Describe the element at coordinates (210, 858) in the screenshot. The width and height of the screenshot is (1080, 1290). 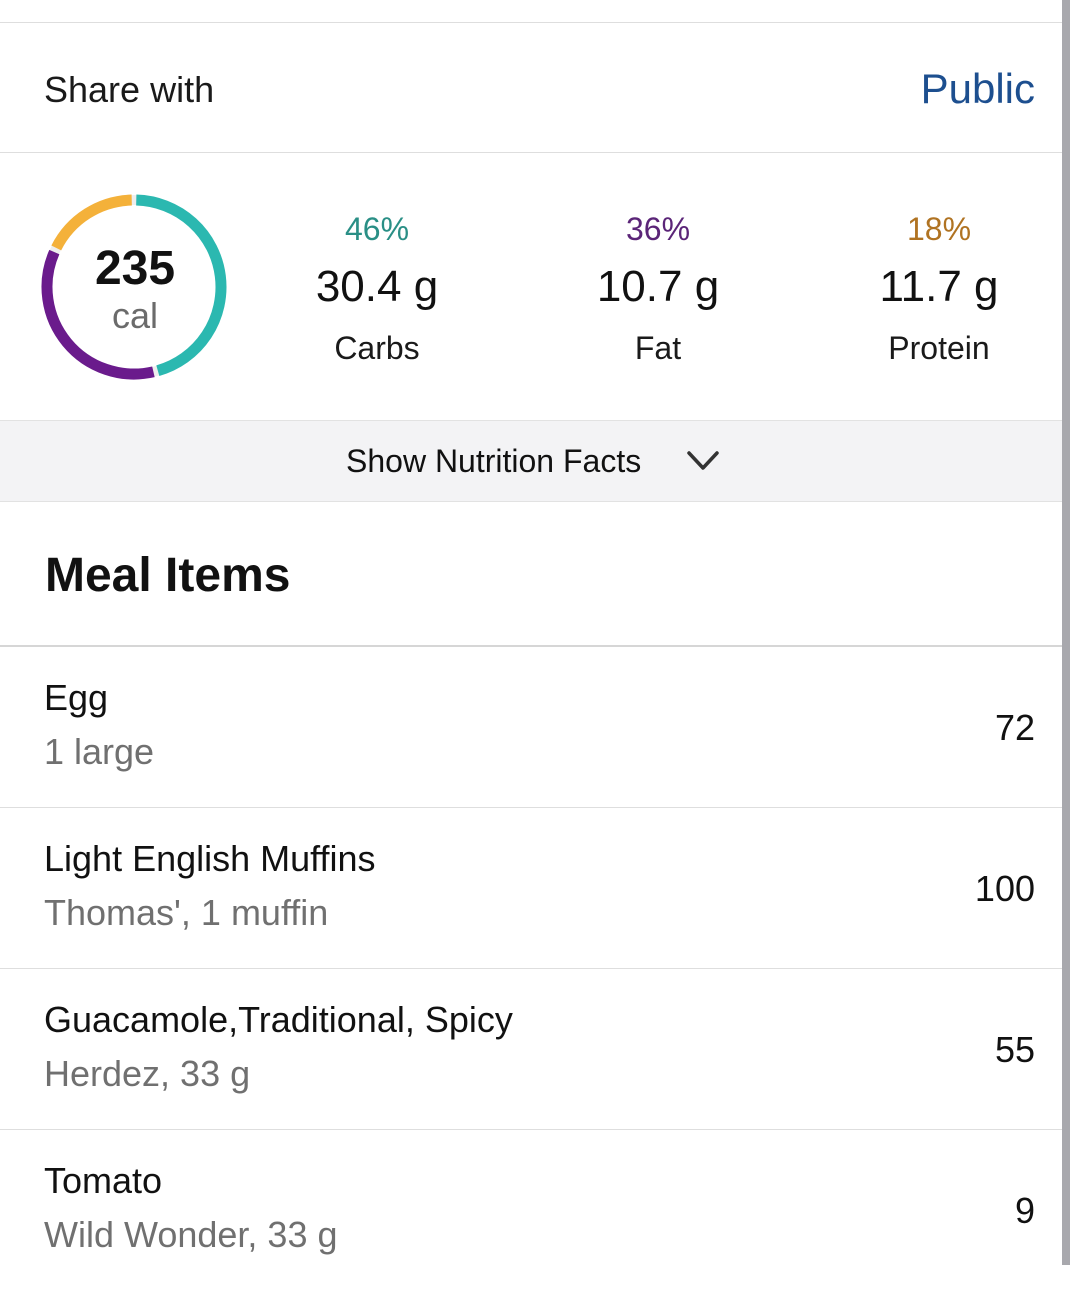
I see `meal-item-name: Light English Muffins` at that location.